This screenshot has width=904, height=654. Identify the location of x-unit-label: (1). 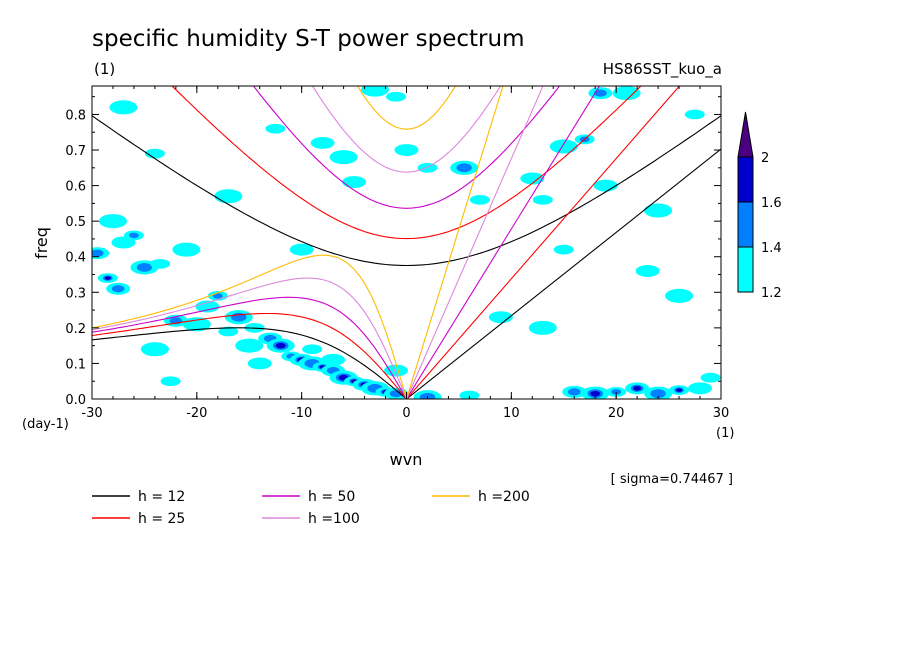
(725, 433).